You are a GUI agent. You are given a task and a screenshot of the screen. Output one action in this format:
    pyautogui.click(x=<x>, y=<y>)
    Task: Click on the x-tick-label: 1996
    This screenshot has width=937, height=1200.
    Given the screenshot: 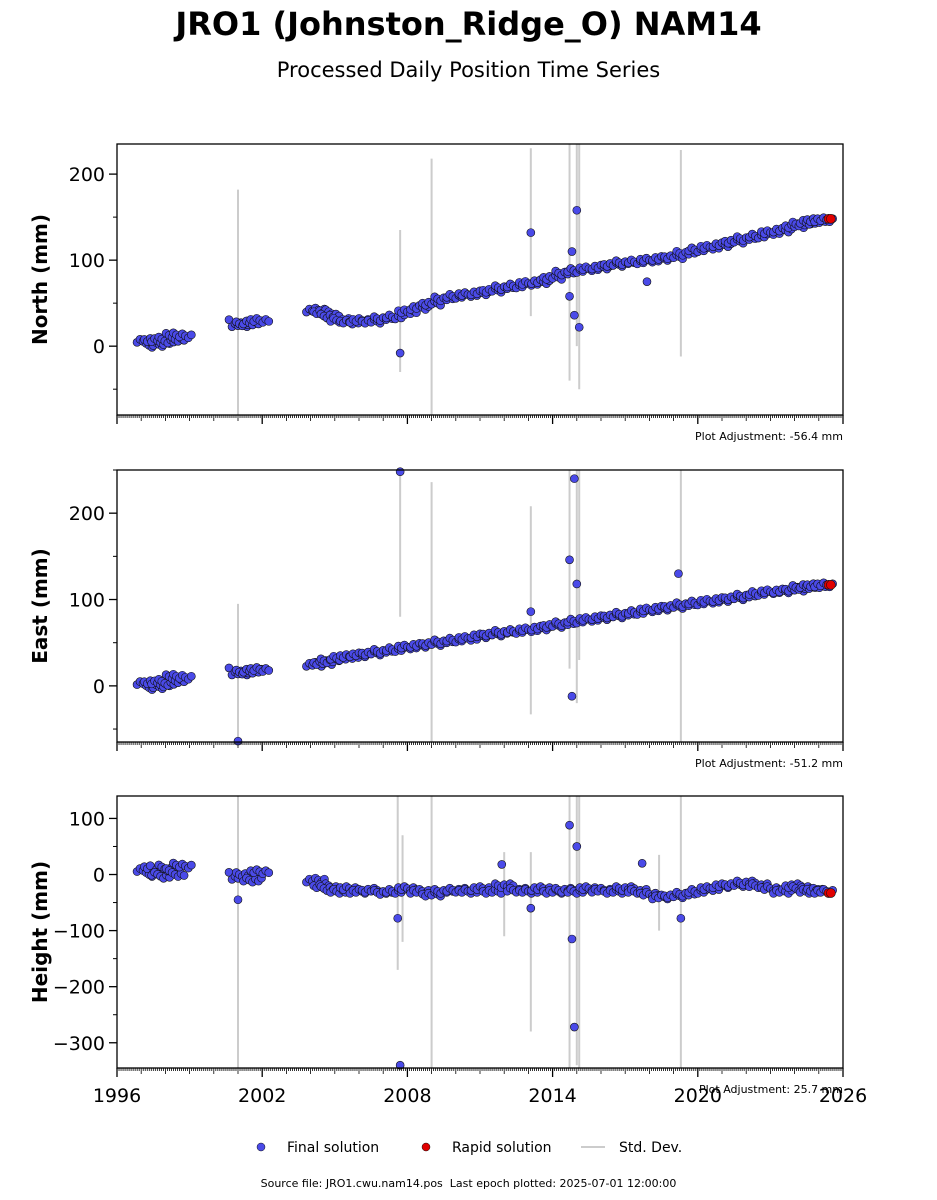 What is the action you would take?
    pyautogui.click(x=117, y=1096)
    